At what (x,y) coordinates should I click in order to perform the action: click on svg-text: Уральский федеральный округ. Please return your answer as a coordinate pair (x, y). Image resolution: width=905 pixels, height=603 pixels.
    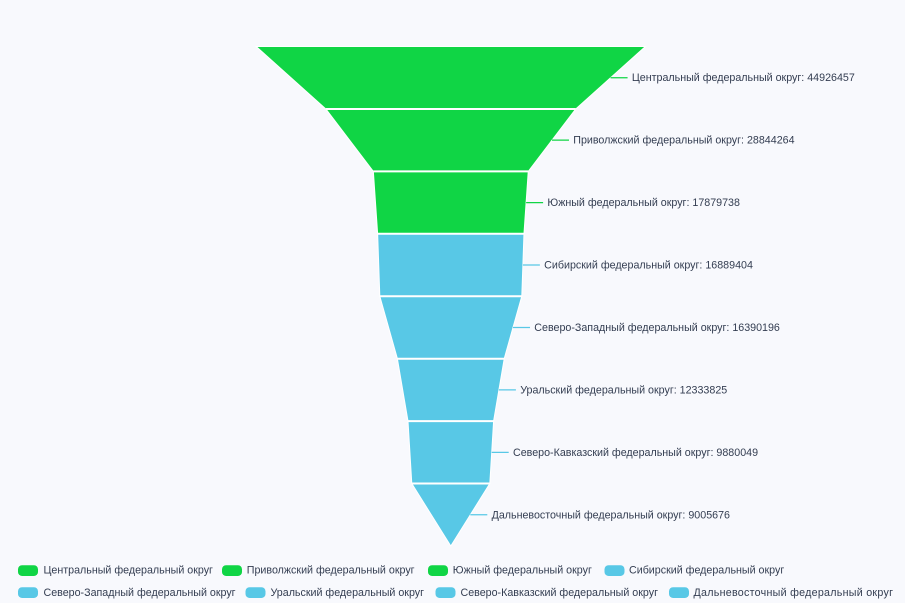
    Looking at the image, I should click on (348, 593).